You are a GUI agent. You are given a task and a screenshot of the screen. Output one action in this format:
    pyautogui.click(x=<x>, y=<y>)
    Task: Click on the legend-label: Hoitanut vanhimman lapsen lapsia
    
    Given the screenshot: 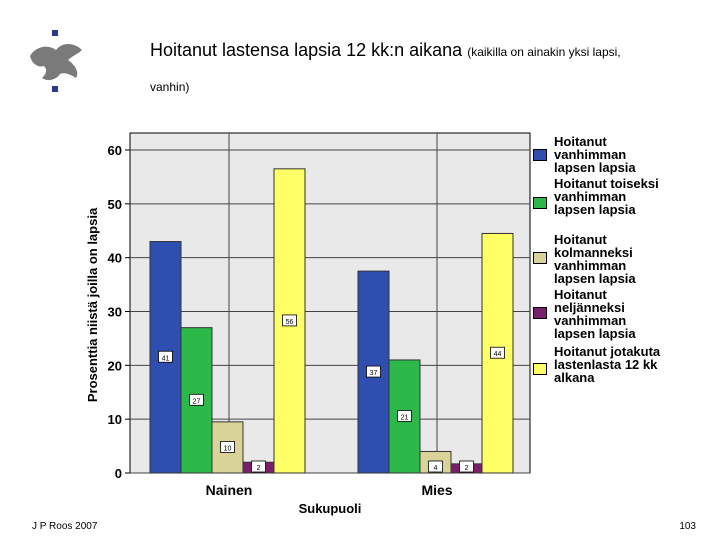 What is the action you would take?
    pyautogui.click(x=595, y=154)
    